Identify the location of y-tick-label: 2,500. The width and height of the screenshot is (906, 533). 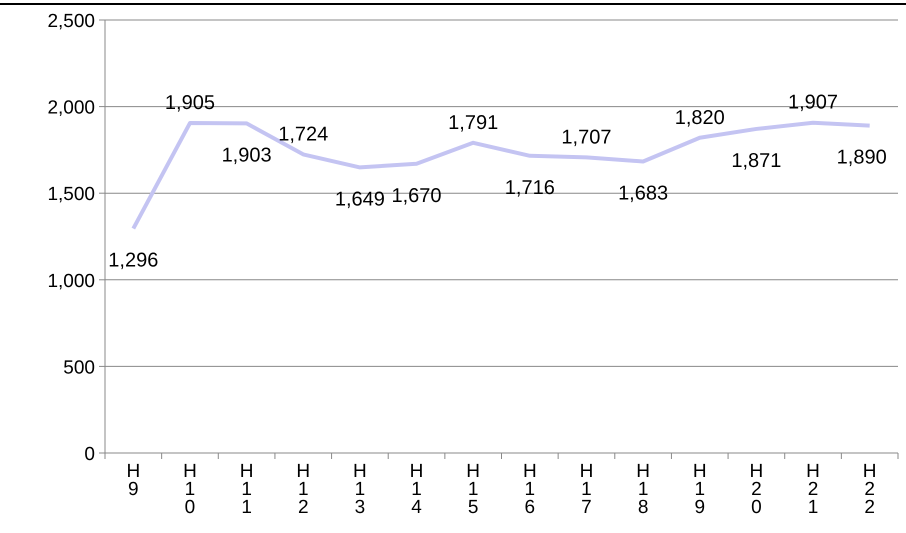
(71, 21).